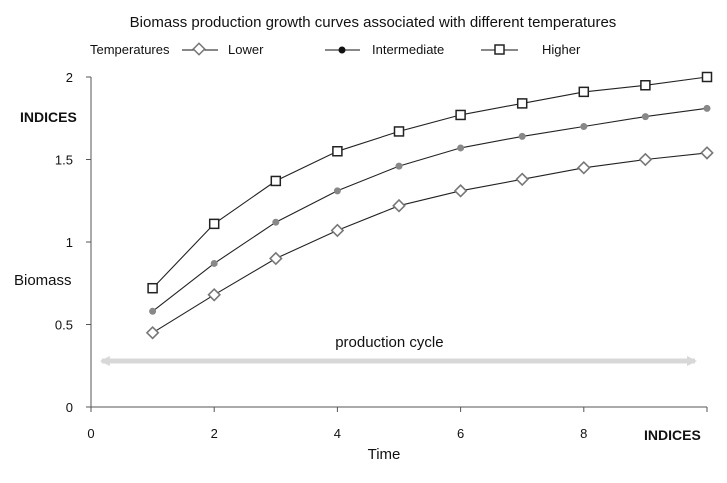  Describe the element at coordinates (337, 433) in the screenshot. I see `x-tick-label: 4` at that location.